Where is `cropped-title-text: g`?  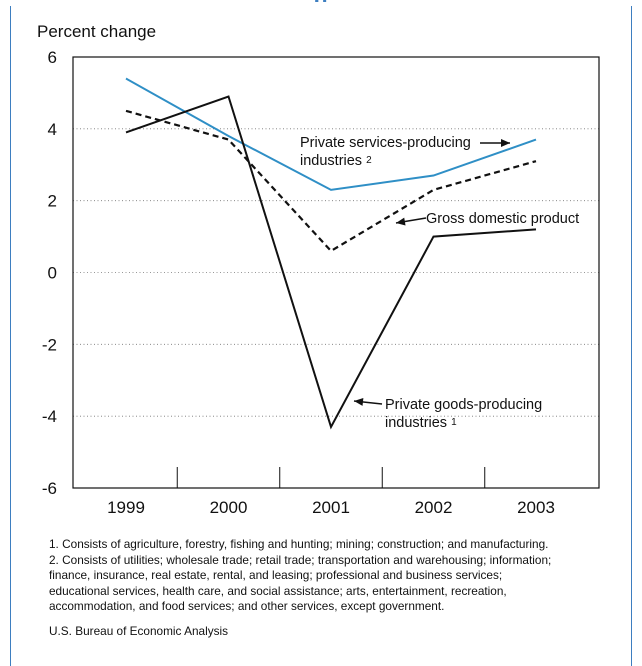 cropped-title-text: g is located at coordinates (320, 1).